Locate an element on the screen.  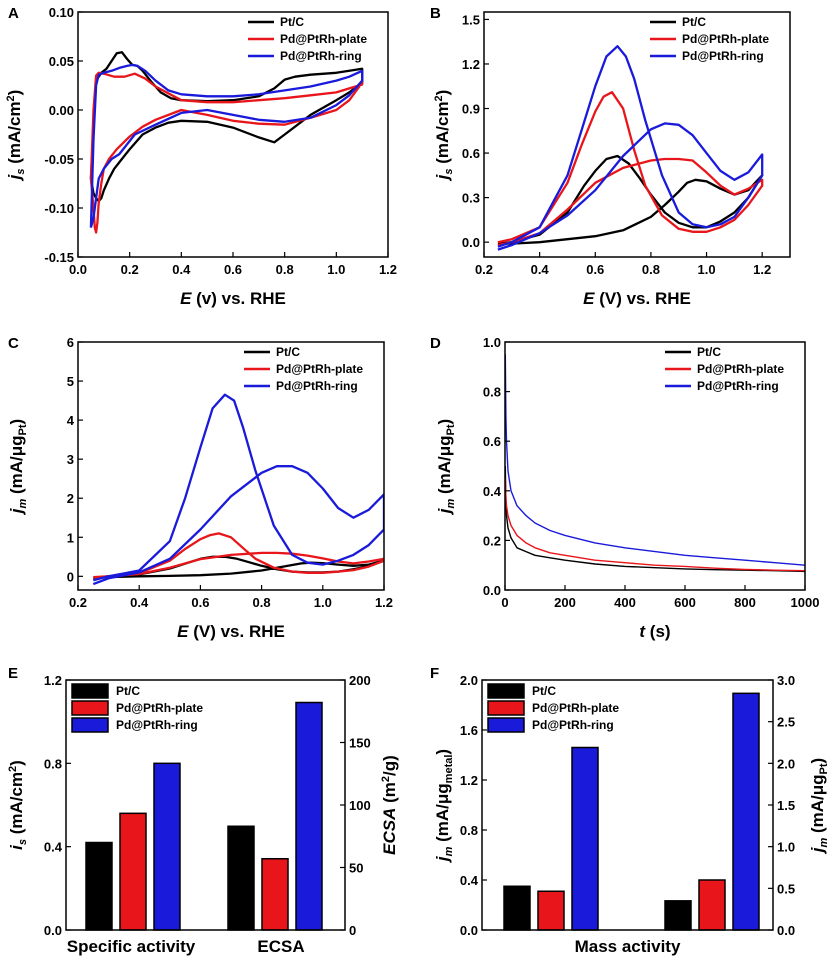
y-tick-label: 0.8 is located at coordinates (492, 392).